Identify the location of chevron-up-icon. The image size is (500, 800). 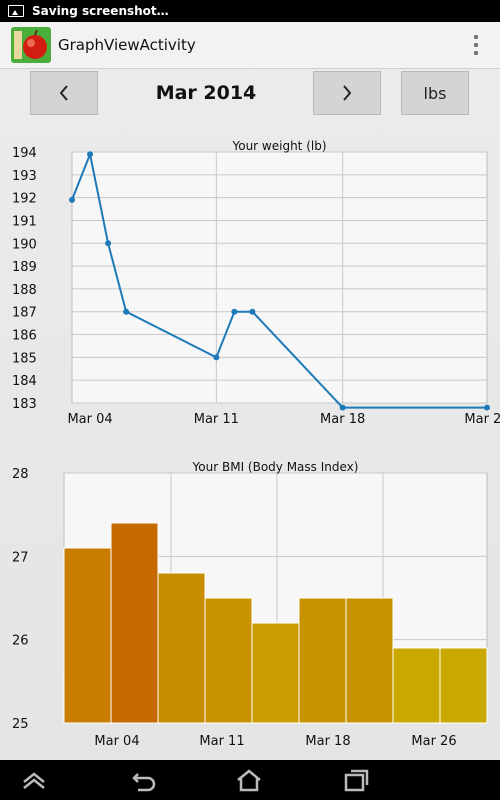
(34, 780).